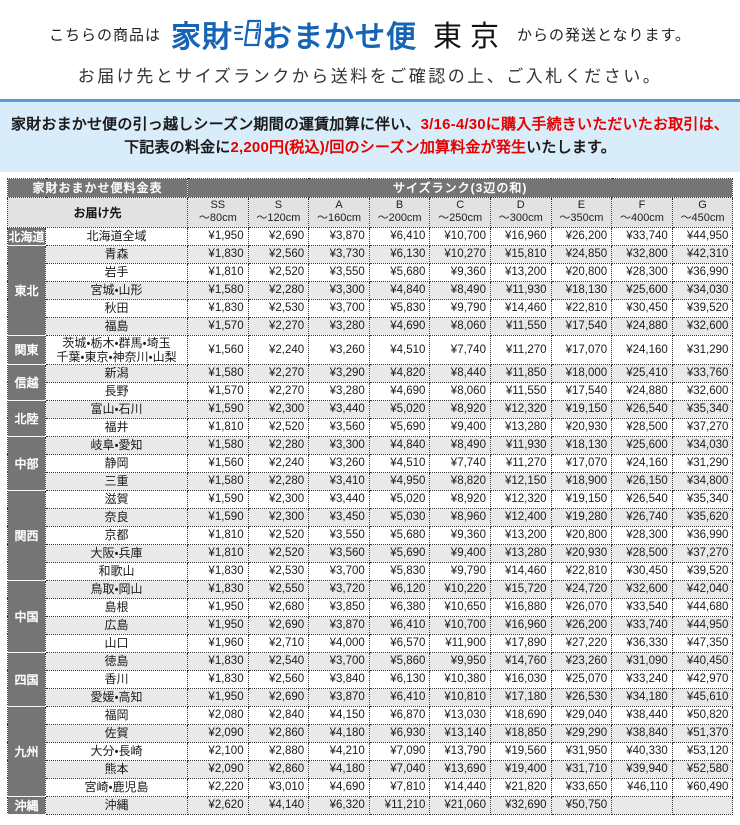 This screenshot has width=740, height=825. I want to click on notice-line2-black-end: いたします。, so click(571, 148).